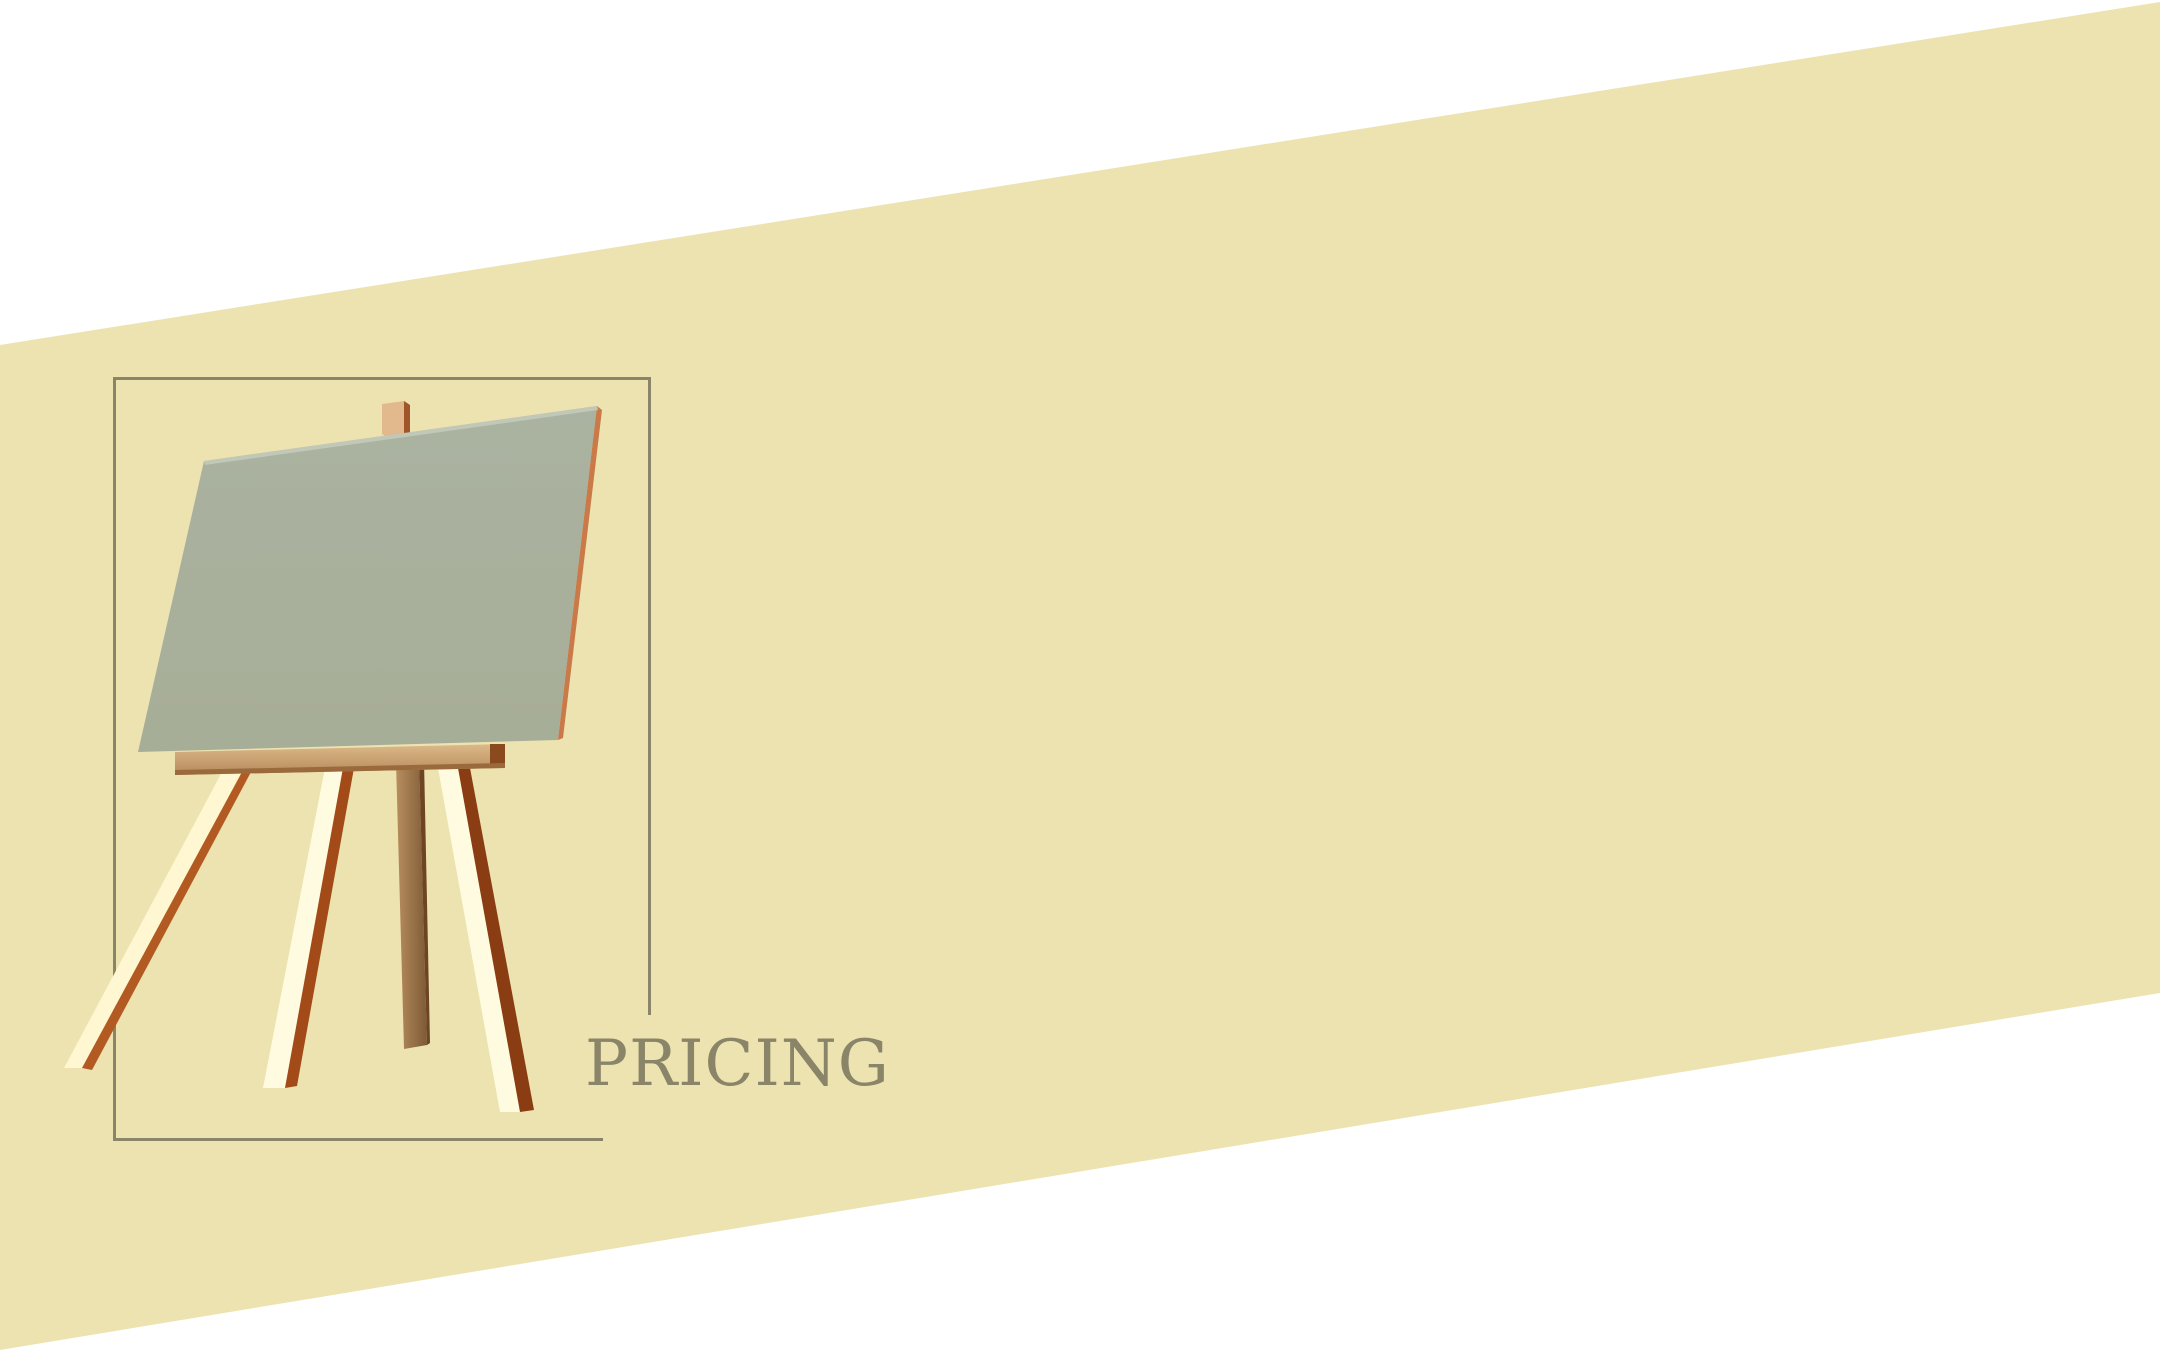 Image resolution: width=2160 pixels, height=1357 pixels. I want to click on frame-bottom-border, so click(358, 1139).